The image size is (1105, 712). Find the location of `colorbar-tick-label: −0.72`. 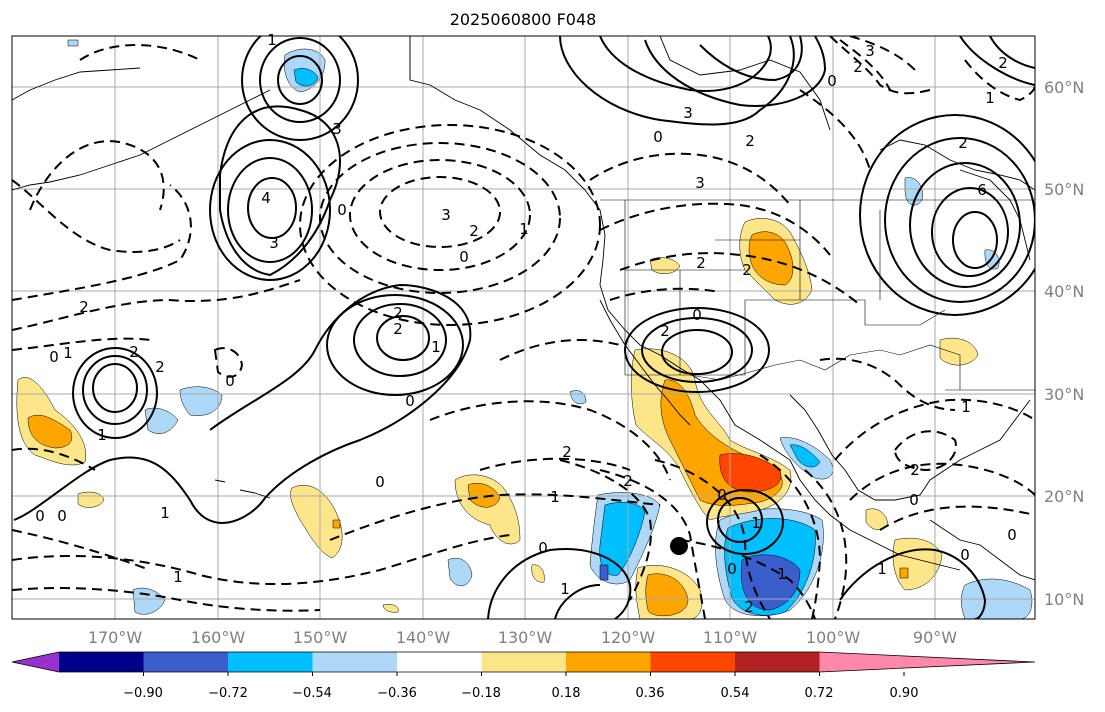

colorbar-tick-label: −0.72 is located at coordinates (228, 693).